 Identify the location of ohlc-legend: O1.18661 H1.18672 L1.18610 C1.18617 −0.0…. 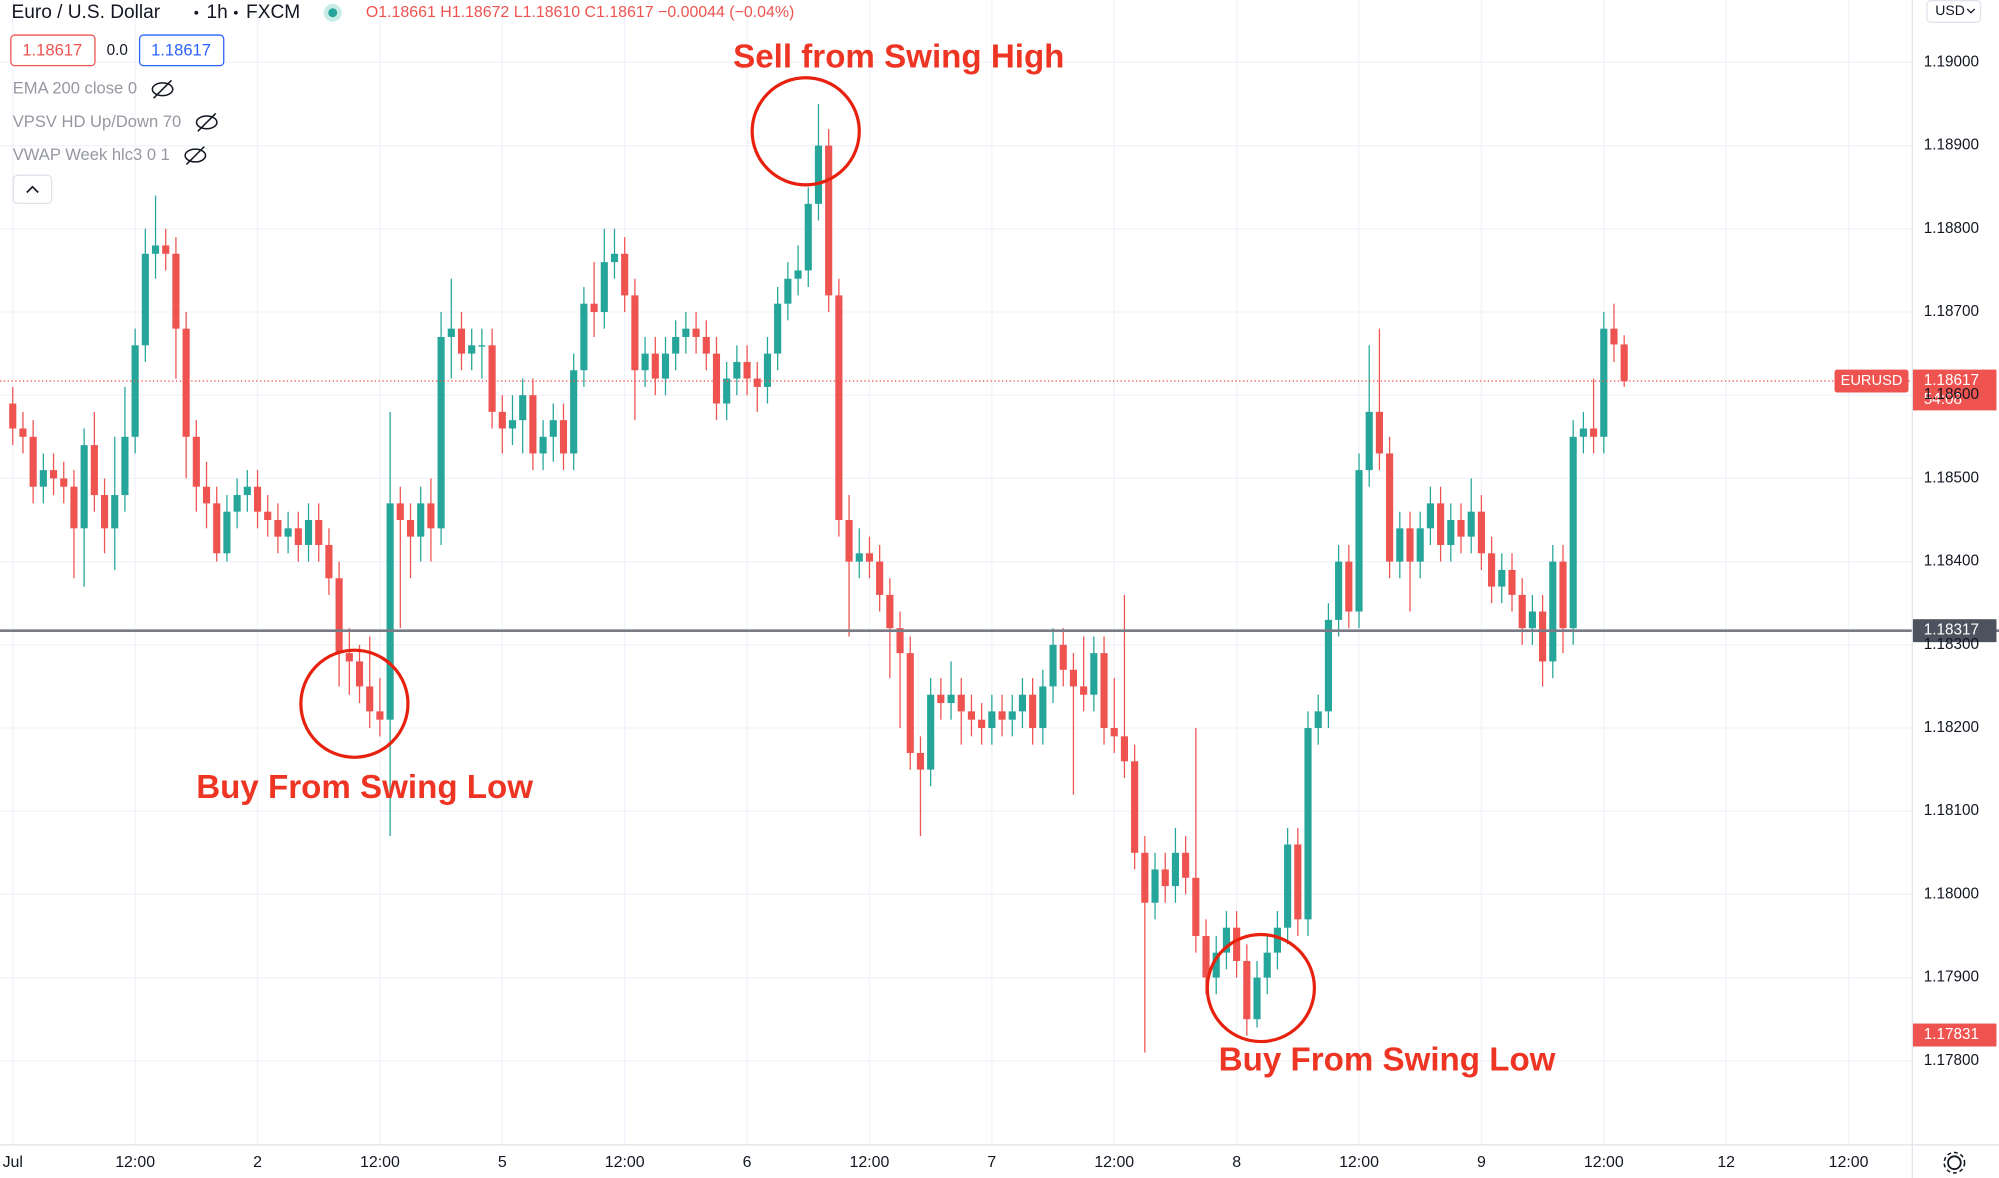
(580, 12).